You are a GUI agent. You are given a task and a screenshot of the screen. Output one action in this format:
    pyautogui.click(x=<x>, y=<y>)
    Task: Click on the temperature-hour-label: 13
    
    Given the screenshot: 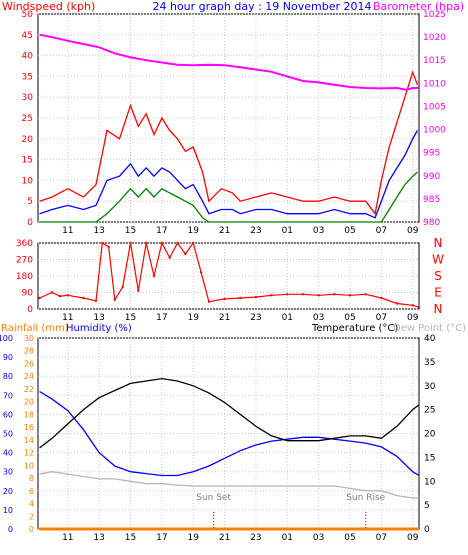 What is the action you would take?
    pyautogui.click(x=98, y=538)
    